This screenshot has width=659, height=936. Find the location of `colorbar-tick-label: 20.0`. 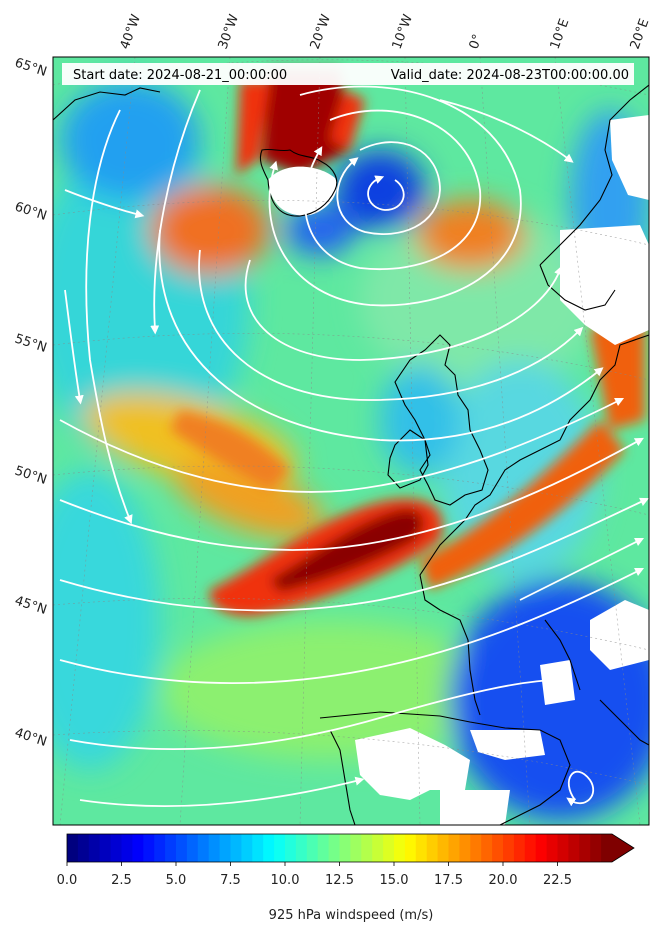

colorbar-tick-label: 20.0 is located at coordinates (503, 880).